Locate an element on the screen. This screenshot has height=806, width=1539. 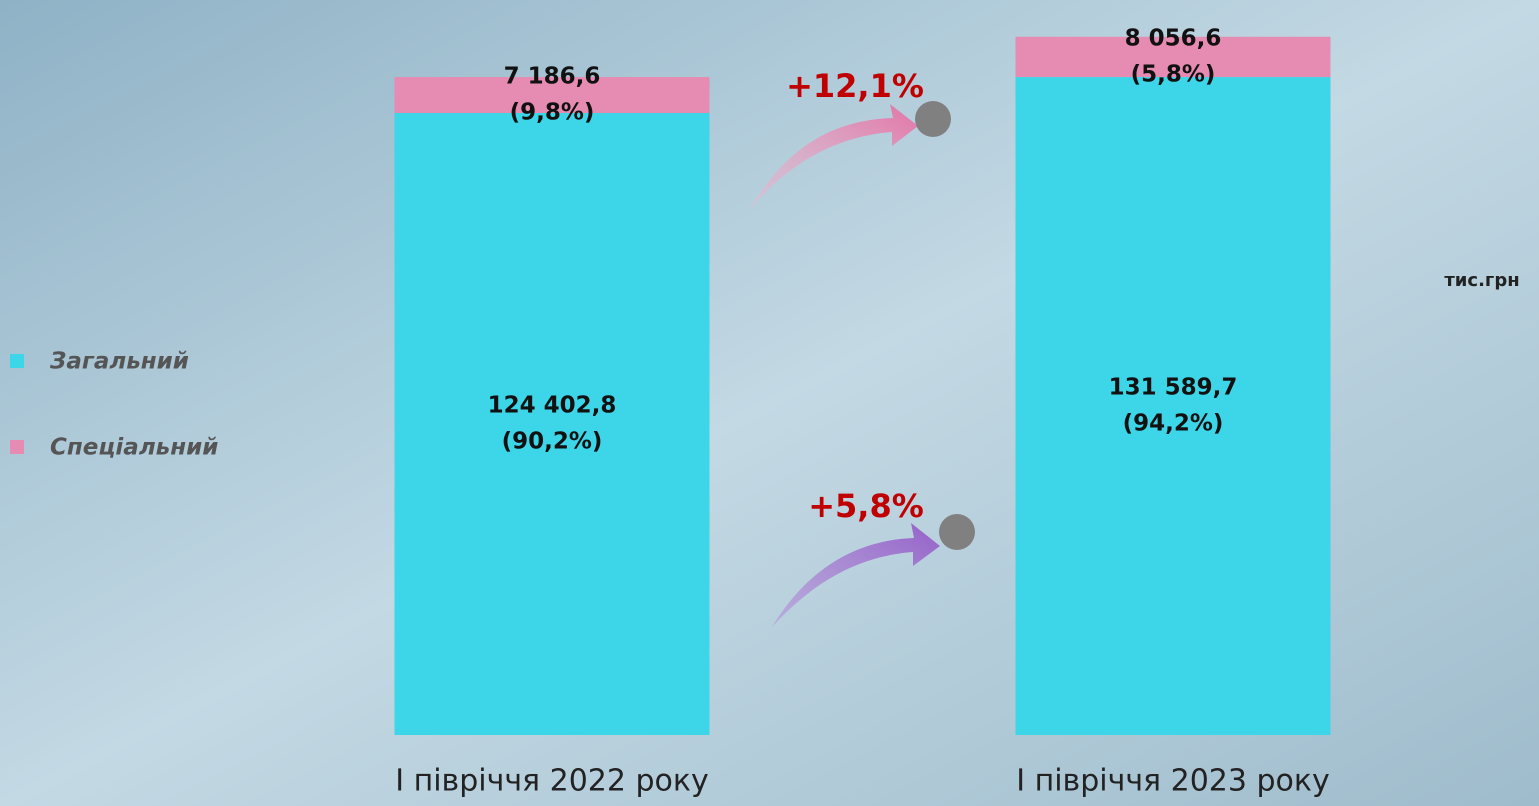
annotation: +5,8% is located at coordinates (866, 506).